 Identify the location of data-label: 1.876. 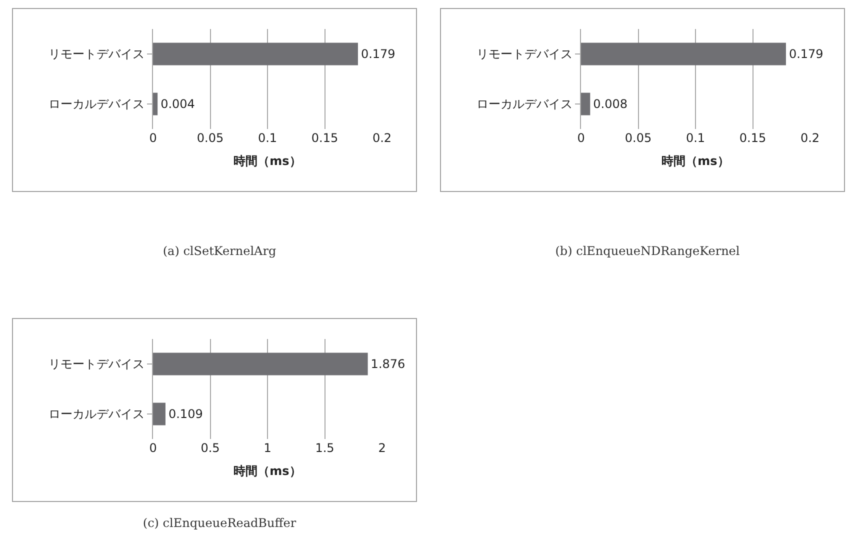
(388, 364).